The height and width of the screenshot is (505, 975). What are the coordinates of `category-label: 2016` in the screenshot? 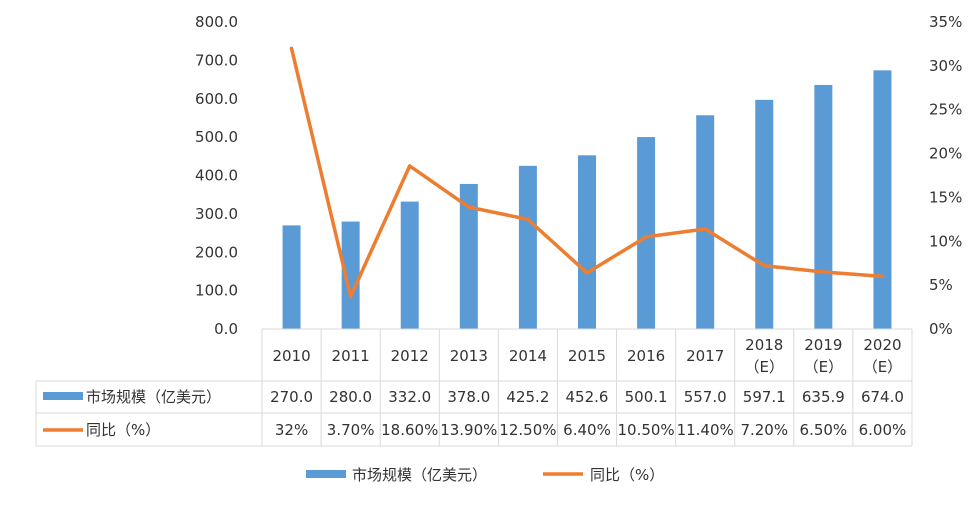 It's located at (646, 356).